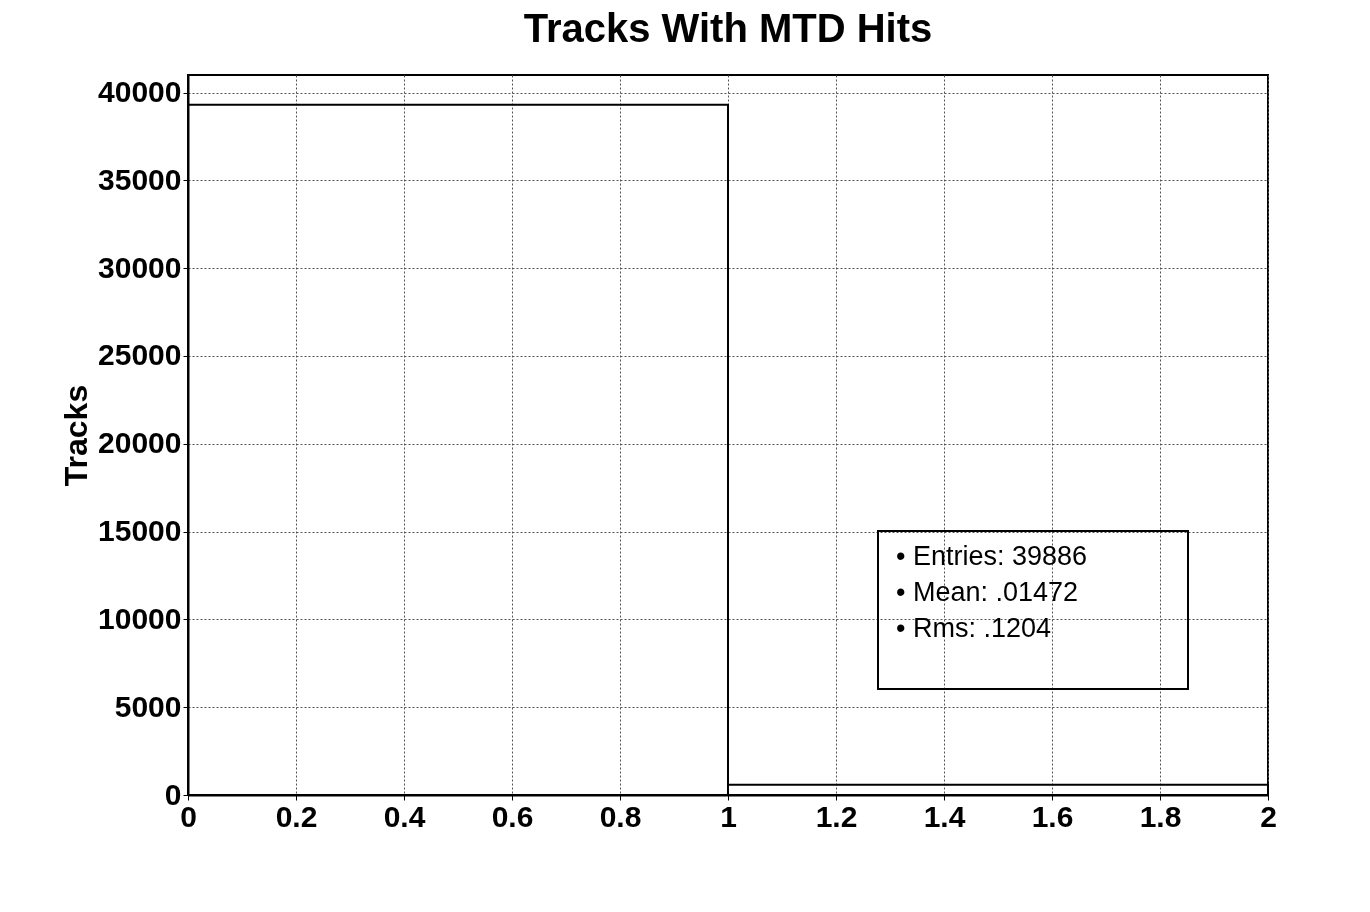  I want to click on y-tick-label: 30000, so click(140, 267).